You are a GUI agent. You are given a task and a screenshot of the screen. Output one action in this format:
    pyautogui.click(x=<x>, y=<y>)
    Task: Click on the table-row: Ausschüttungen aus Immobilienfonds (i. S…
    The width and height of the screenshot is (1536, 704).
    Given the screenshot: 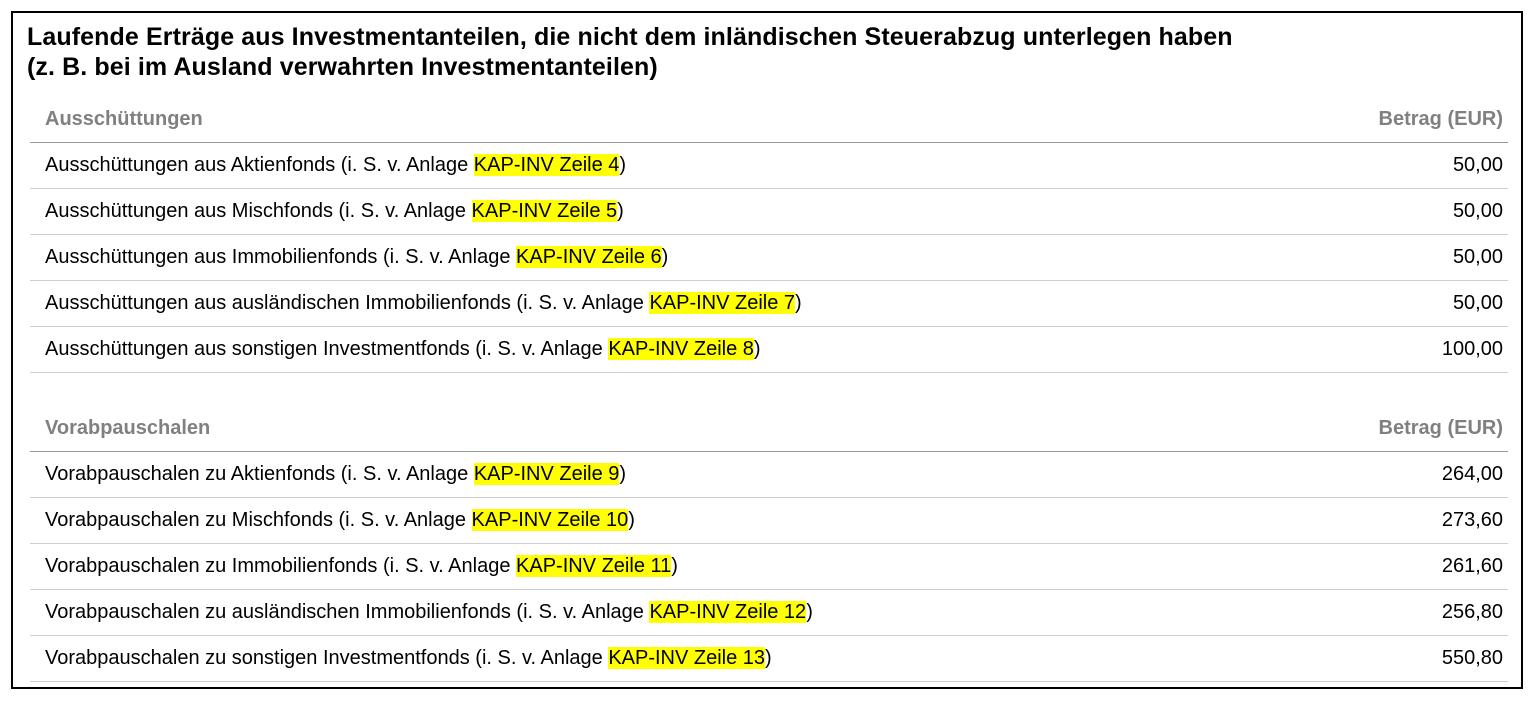 What is the action you would take?
    pyautogui.click(x=769, y=258)
    